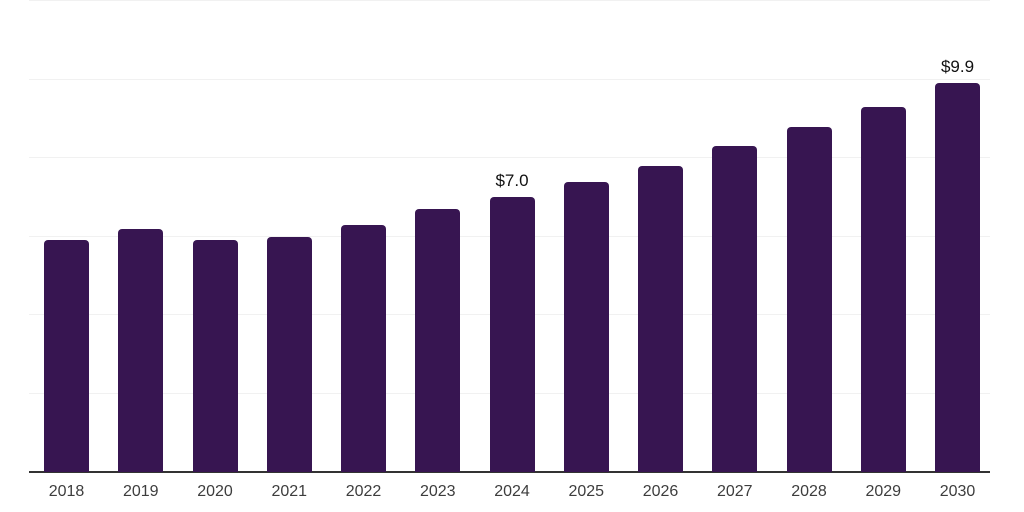  What do you see at coordinates (660, 318) in the screenshot?
I see `bar-2026` at bounding box center [660, 318].